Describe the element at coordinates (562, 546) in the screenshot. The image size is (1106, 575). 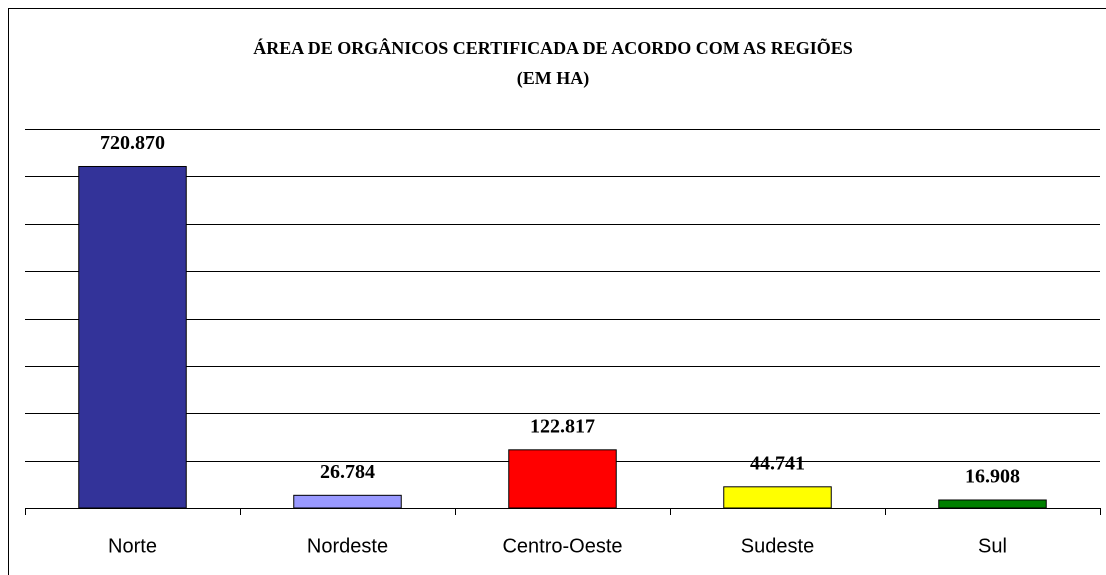
I see `x-tick-label: Centro-Oeste` at that location.